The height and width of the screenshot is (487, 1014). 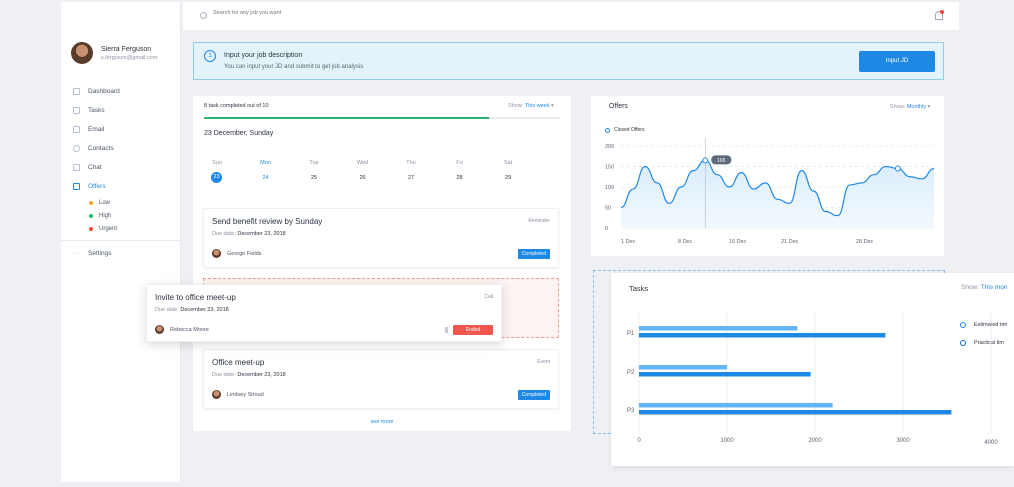 What do you see at coordinates (777, 194) in the screenshot?
I see `series-area` at bounding box center [777, 194].